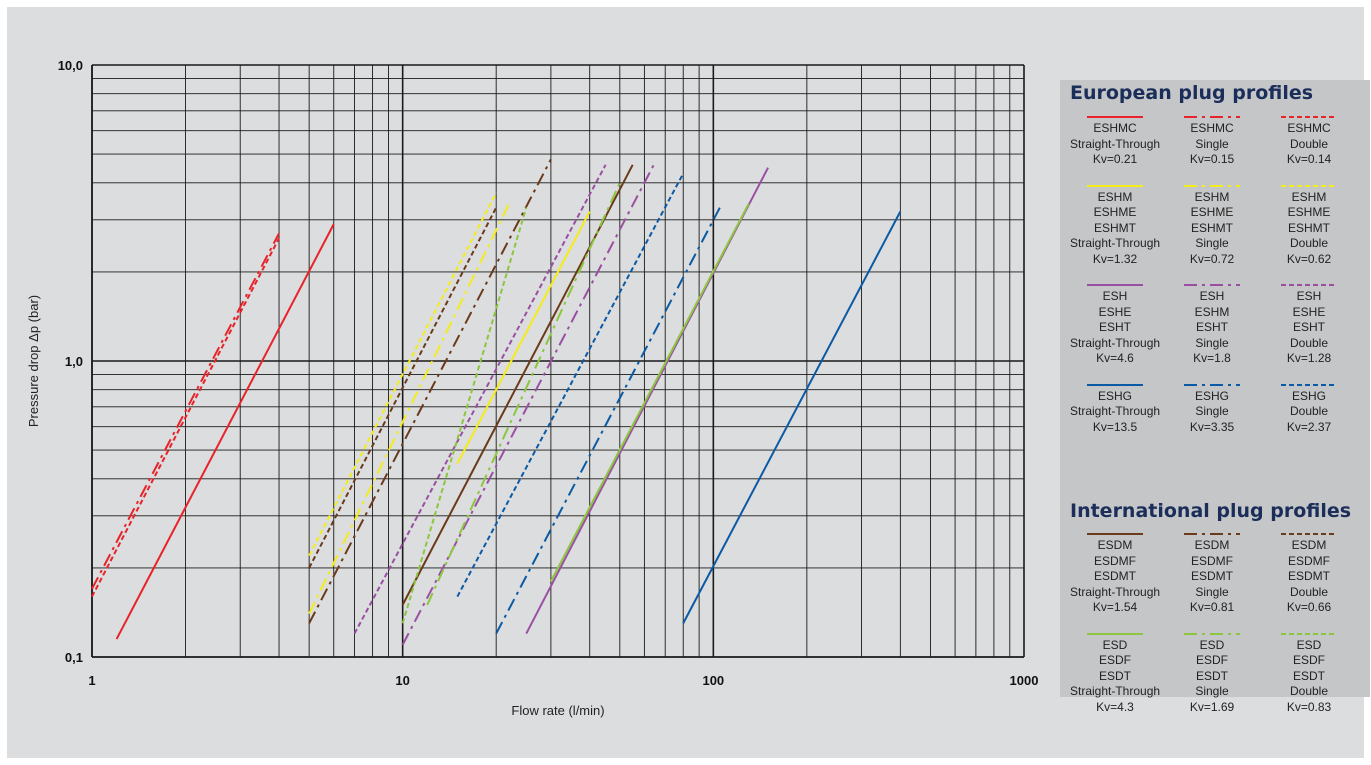  What do you see at coordinates (1115, 607) in the screenshot?
I see `legend-label: Kv=1.54` at bounding box center [1115, 607].